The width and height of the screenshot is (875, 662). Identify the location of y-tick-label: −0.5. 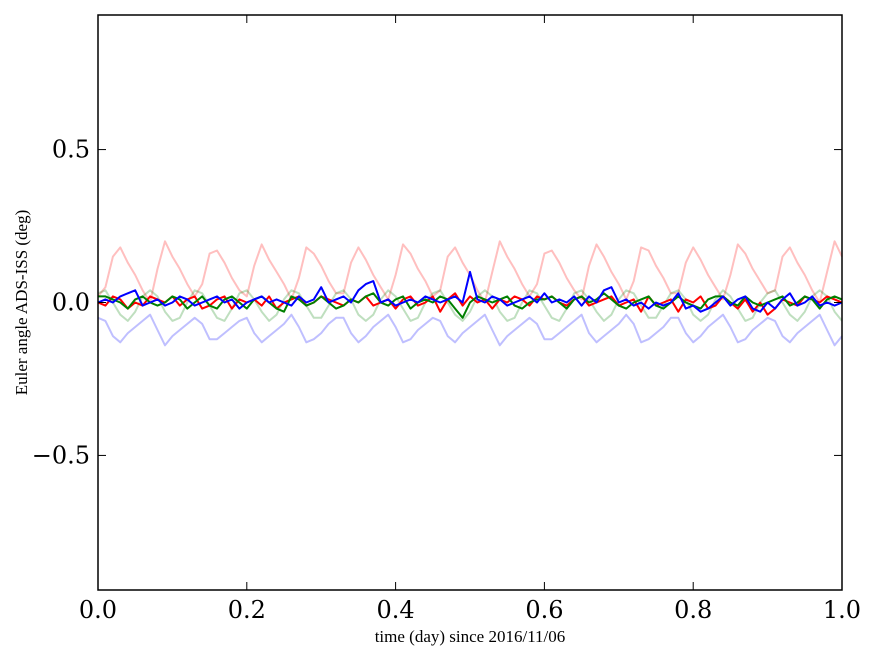
(61, 455).